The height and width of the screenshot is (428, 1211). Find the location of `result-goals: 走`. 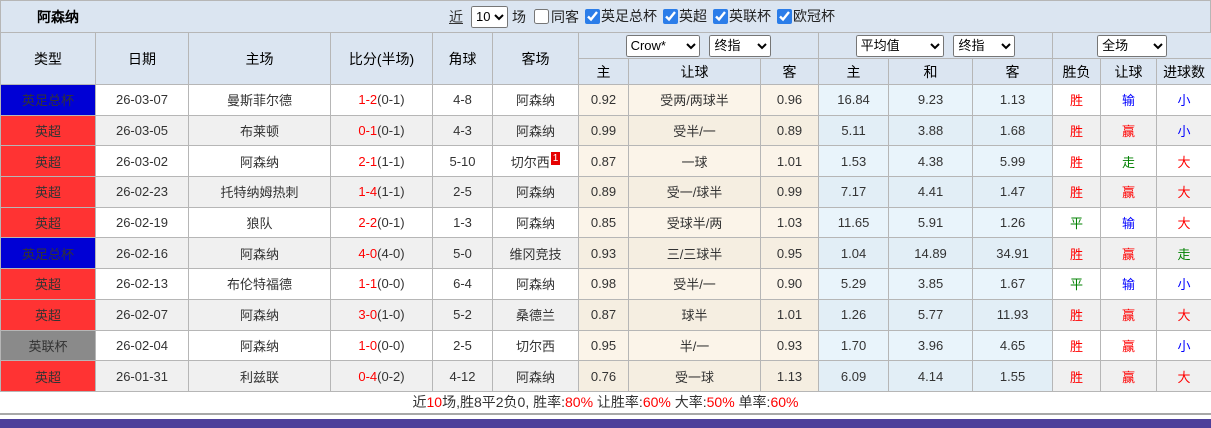

result-goals: 走 is located at coordinates (1183, 253).